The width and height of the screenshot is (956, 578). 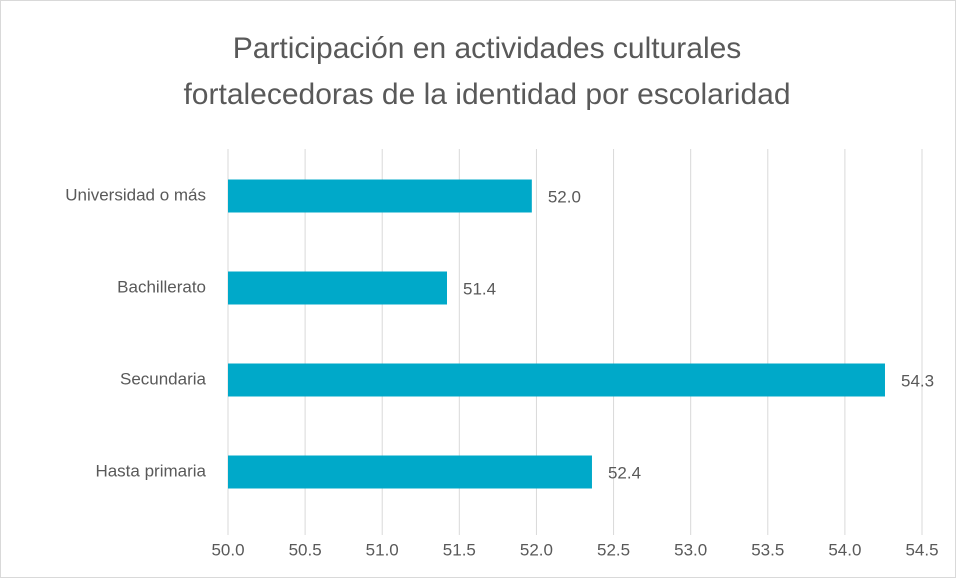 I want to click on y-tick-label: Secundaria, so click(x=163, y=378).